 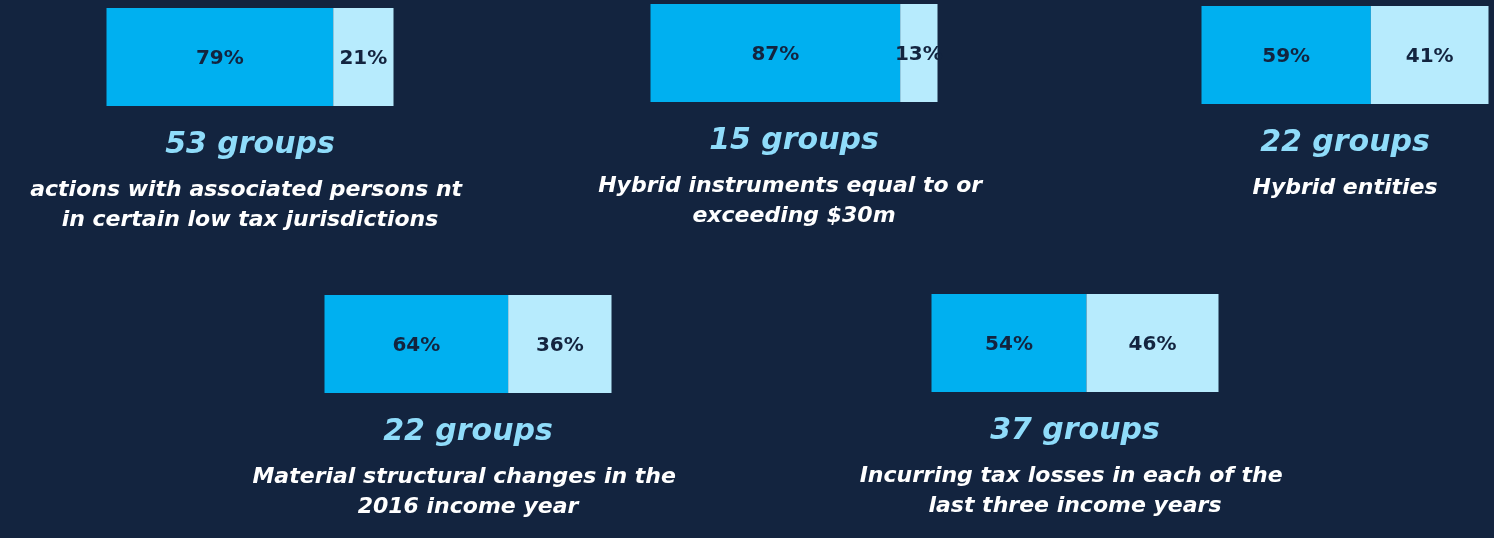 I want to click on text: Hybrid entities, so click(x=1345, y=186).